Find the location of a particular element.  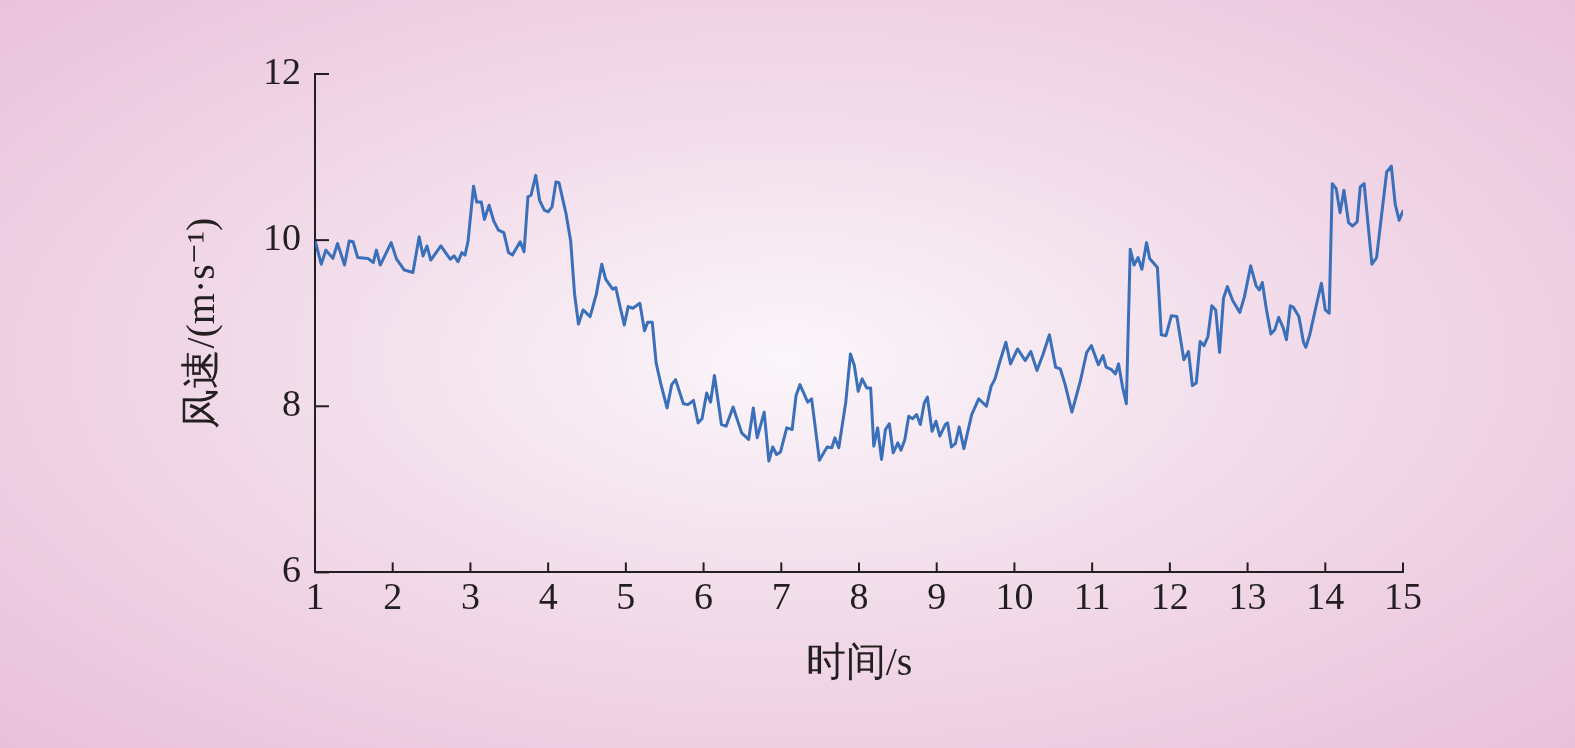

y-tick-label: 8 is located at coordinates (291, 403).